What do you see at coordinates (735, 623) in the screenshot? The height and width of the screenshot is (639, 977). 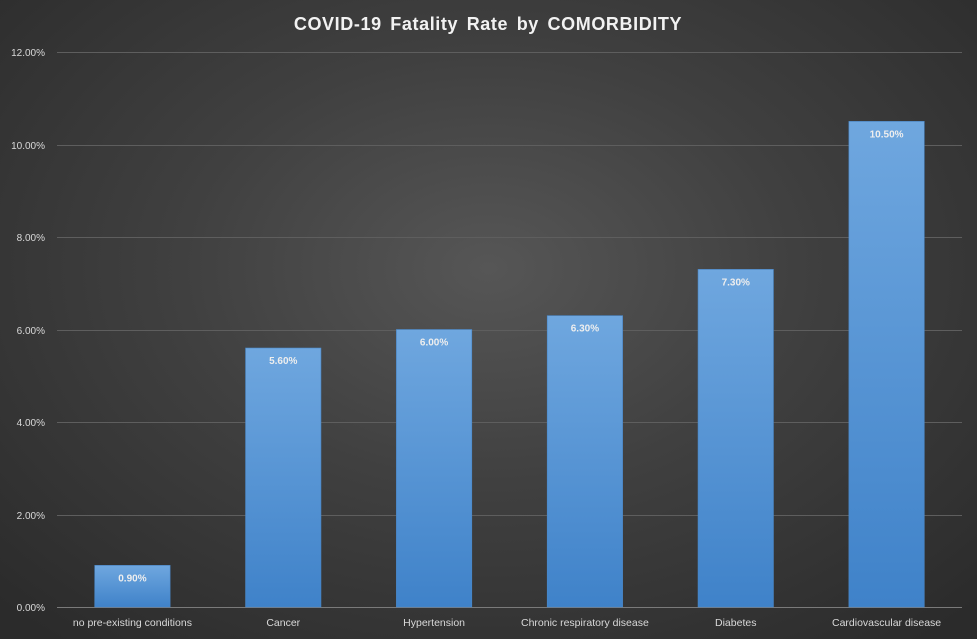 I see `x-tick-label: Diabetes` at bounding box center [735, 623].